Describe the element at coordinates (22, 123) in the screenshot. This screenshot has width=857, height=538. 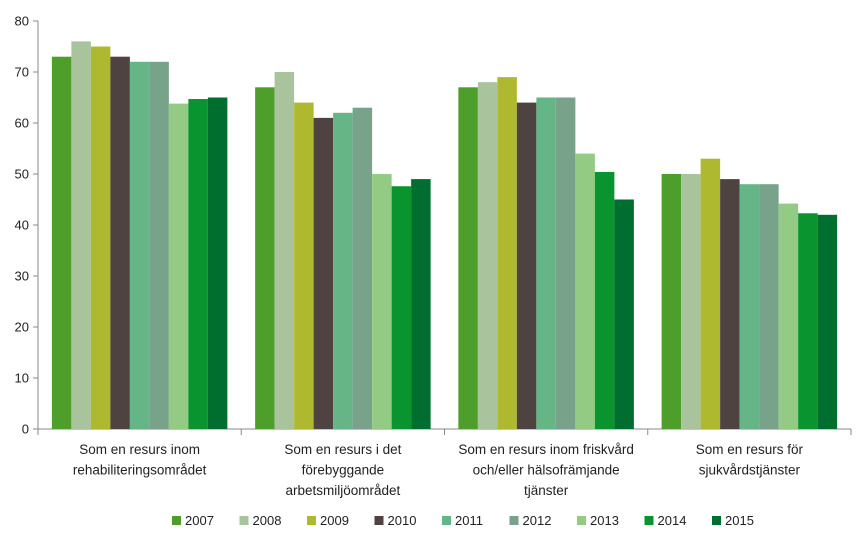
I see `y-tick-label: 60` at that location.